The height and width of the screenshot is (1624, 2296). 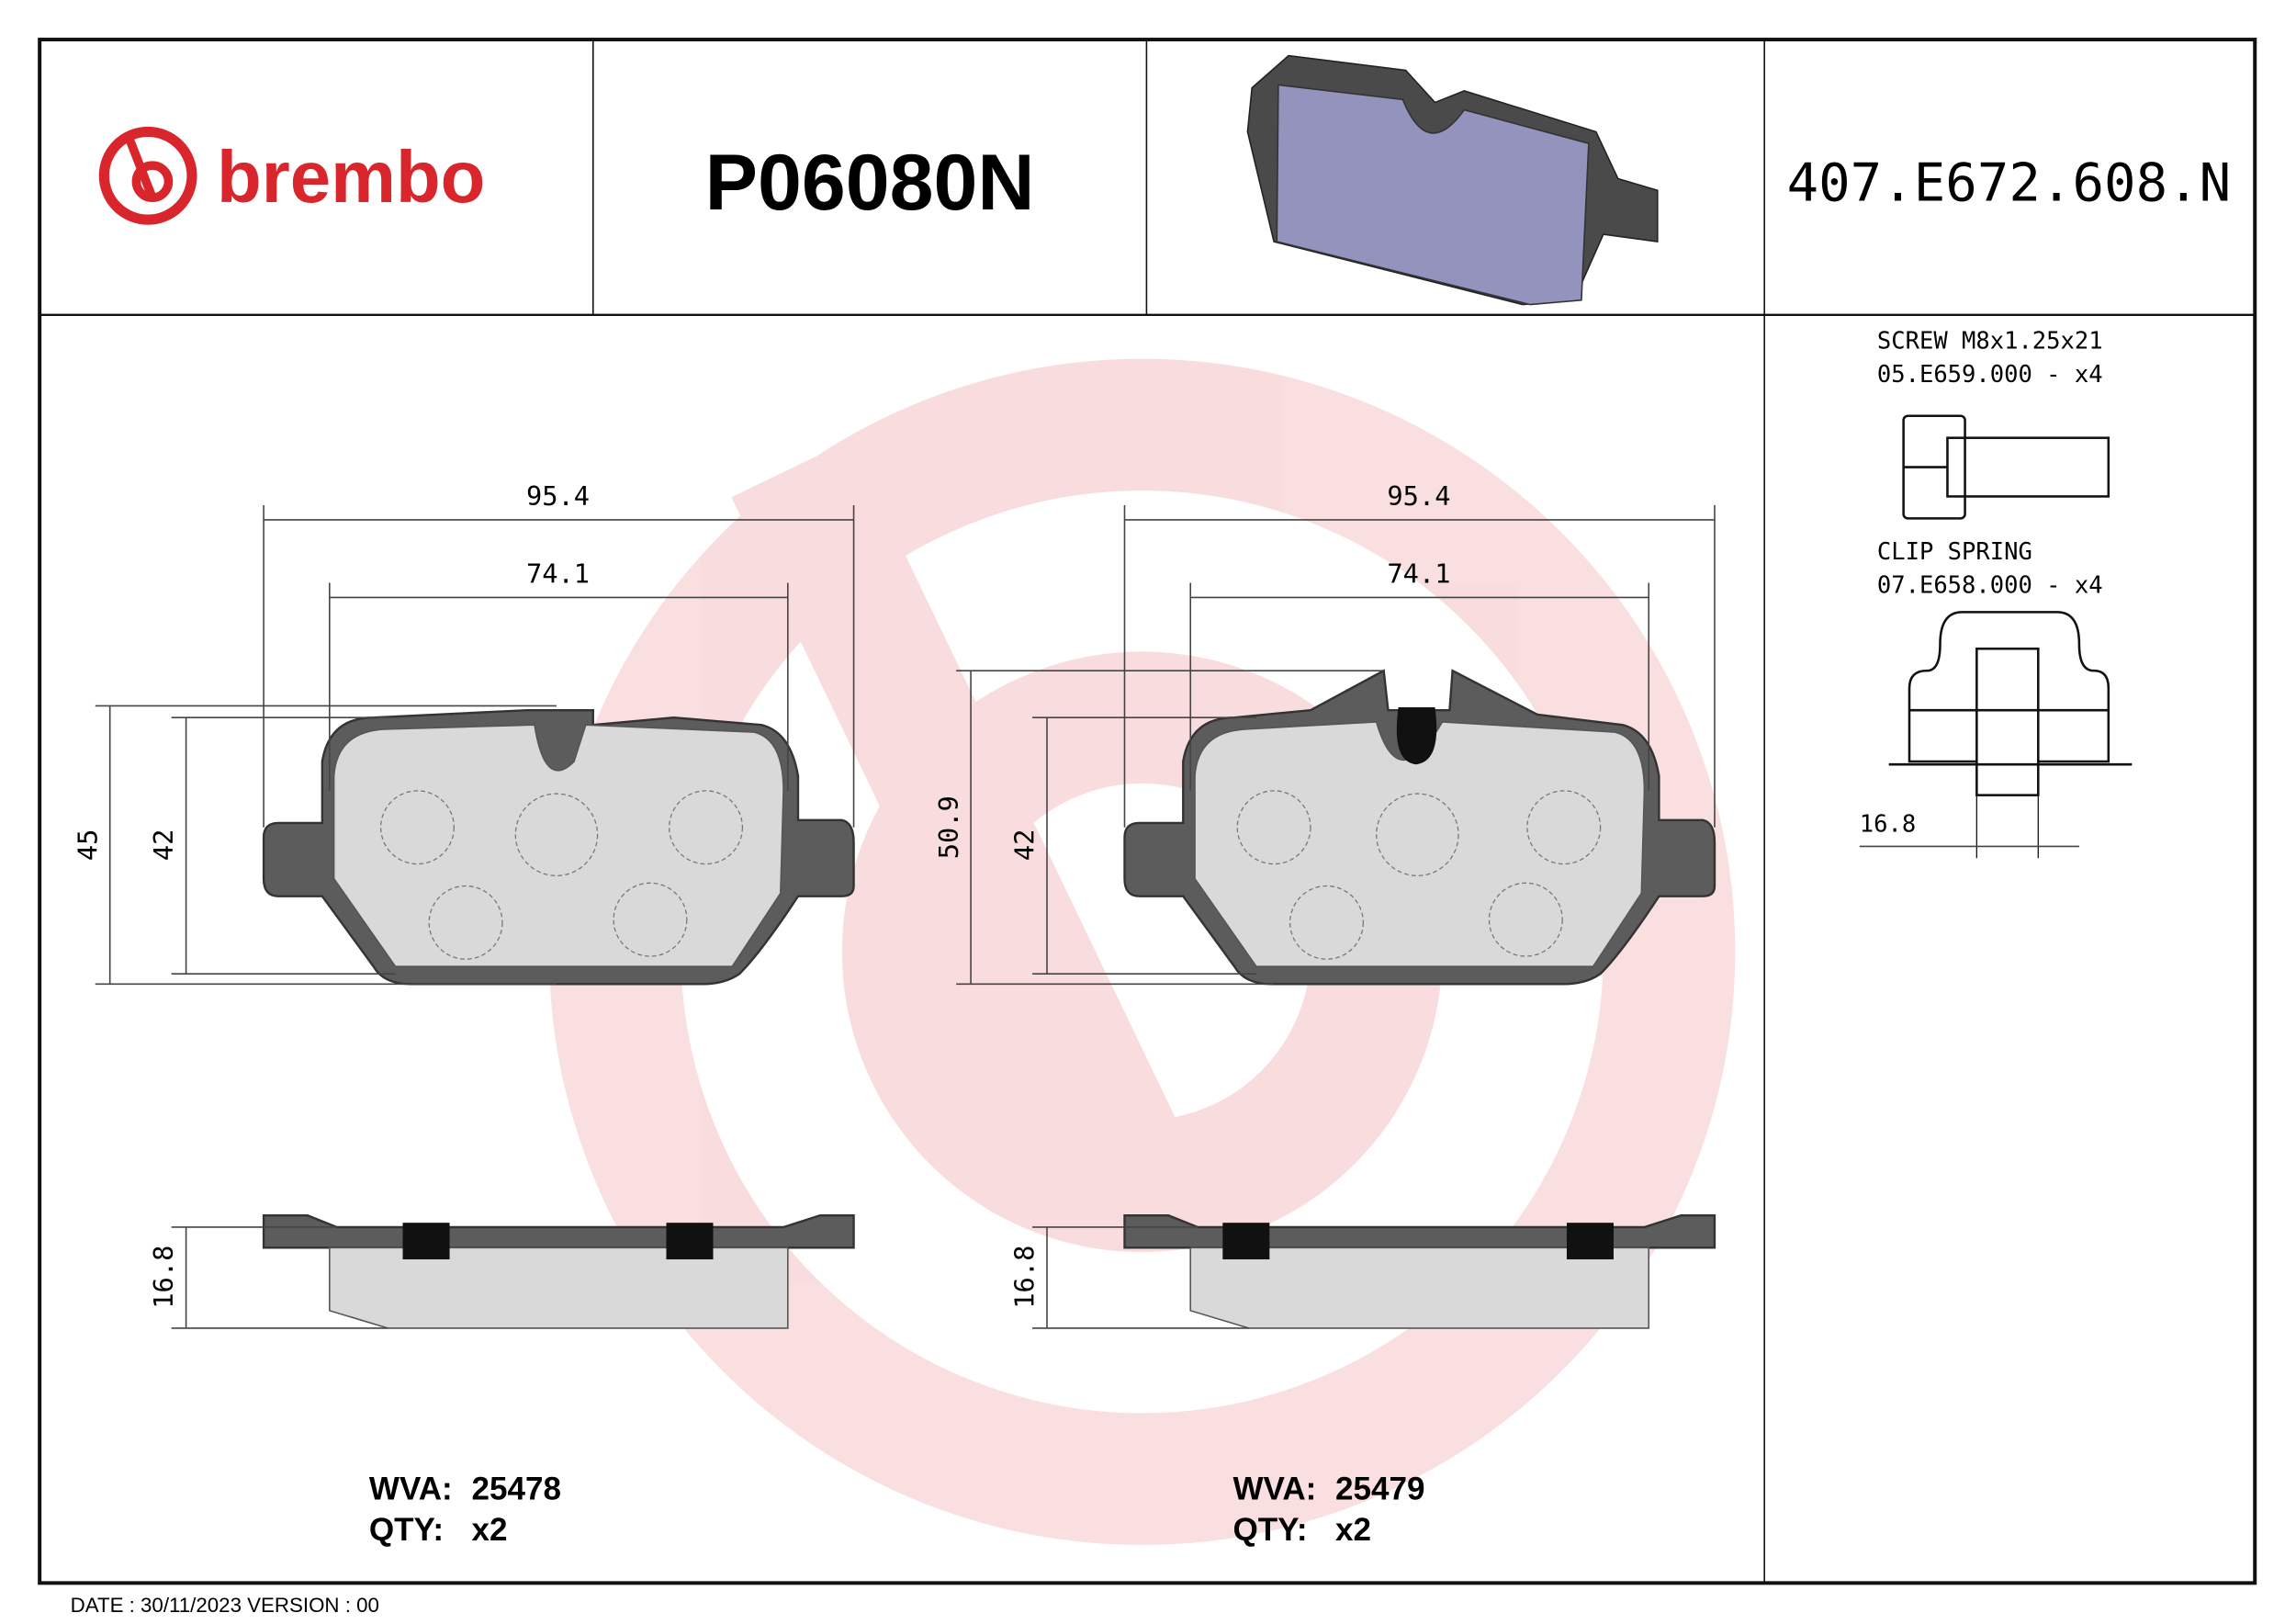 What do you see at coordinates (351, 177) in the screenshot?
I see `brand-name: brembo` at bounding box center [351, 177].